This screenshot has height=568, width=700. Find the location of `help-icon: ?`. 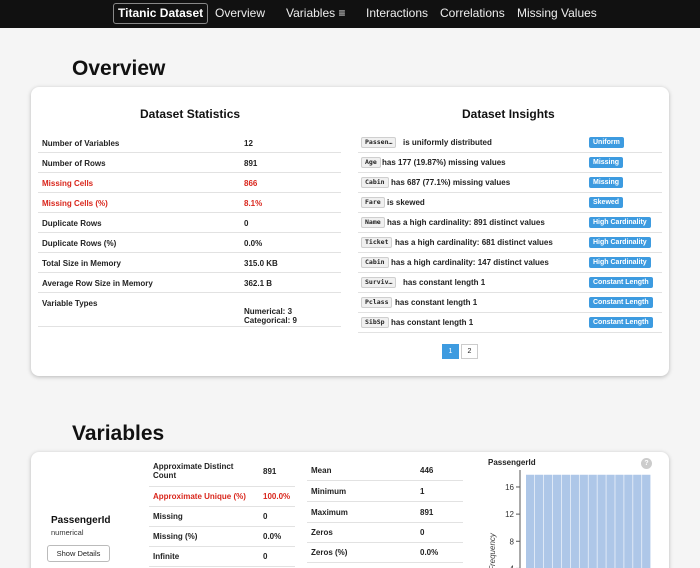

help-icon: ? is located at coordinates (646, 463).